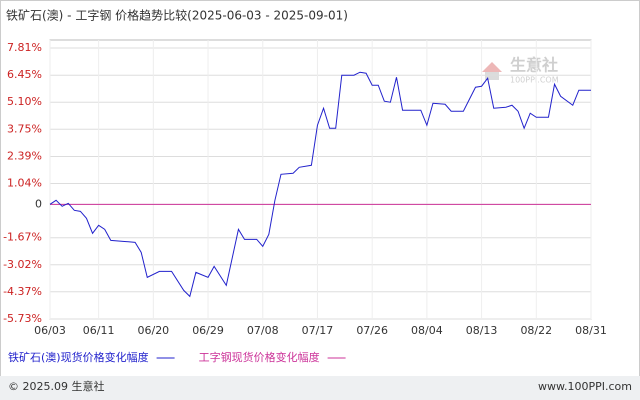  What do you see at coordinates (534, 80) in the screenshot?
I see `watermark-site: 100PPI.COM` at bounding box center [534, 80].